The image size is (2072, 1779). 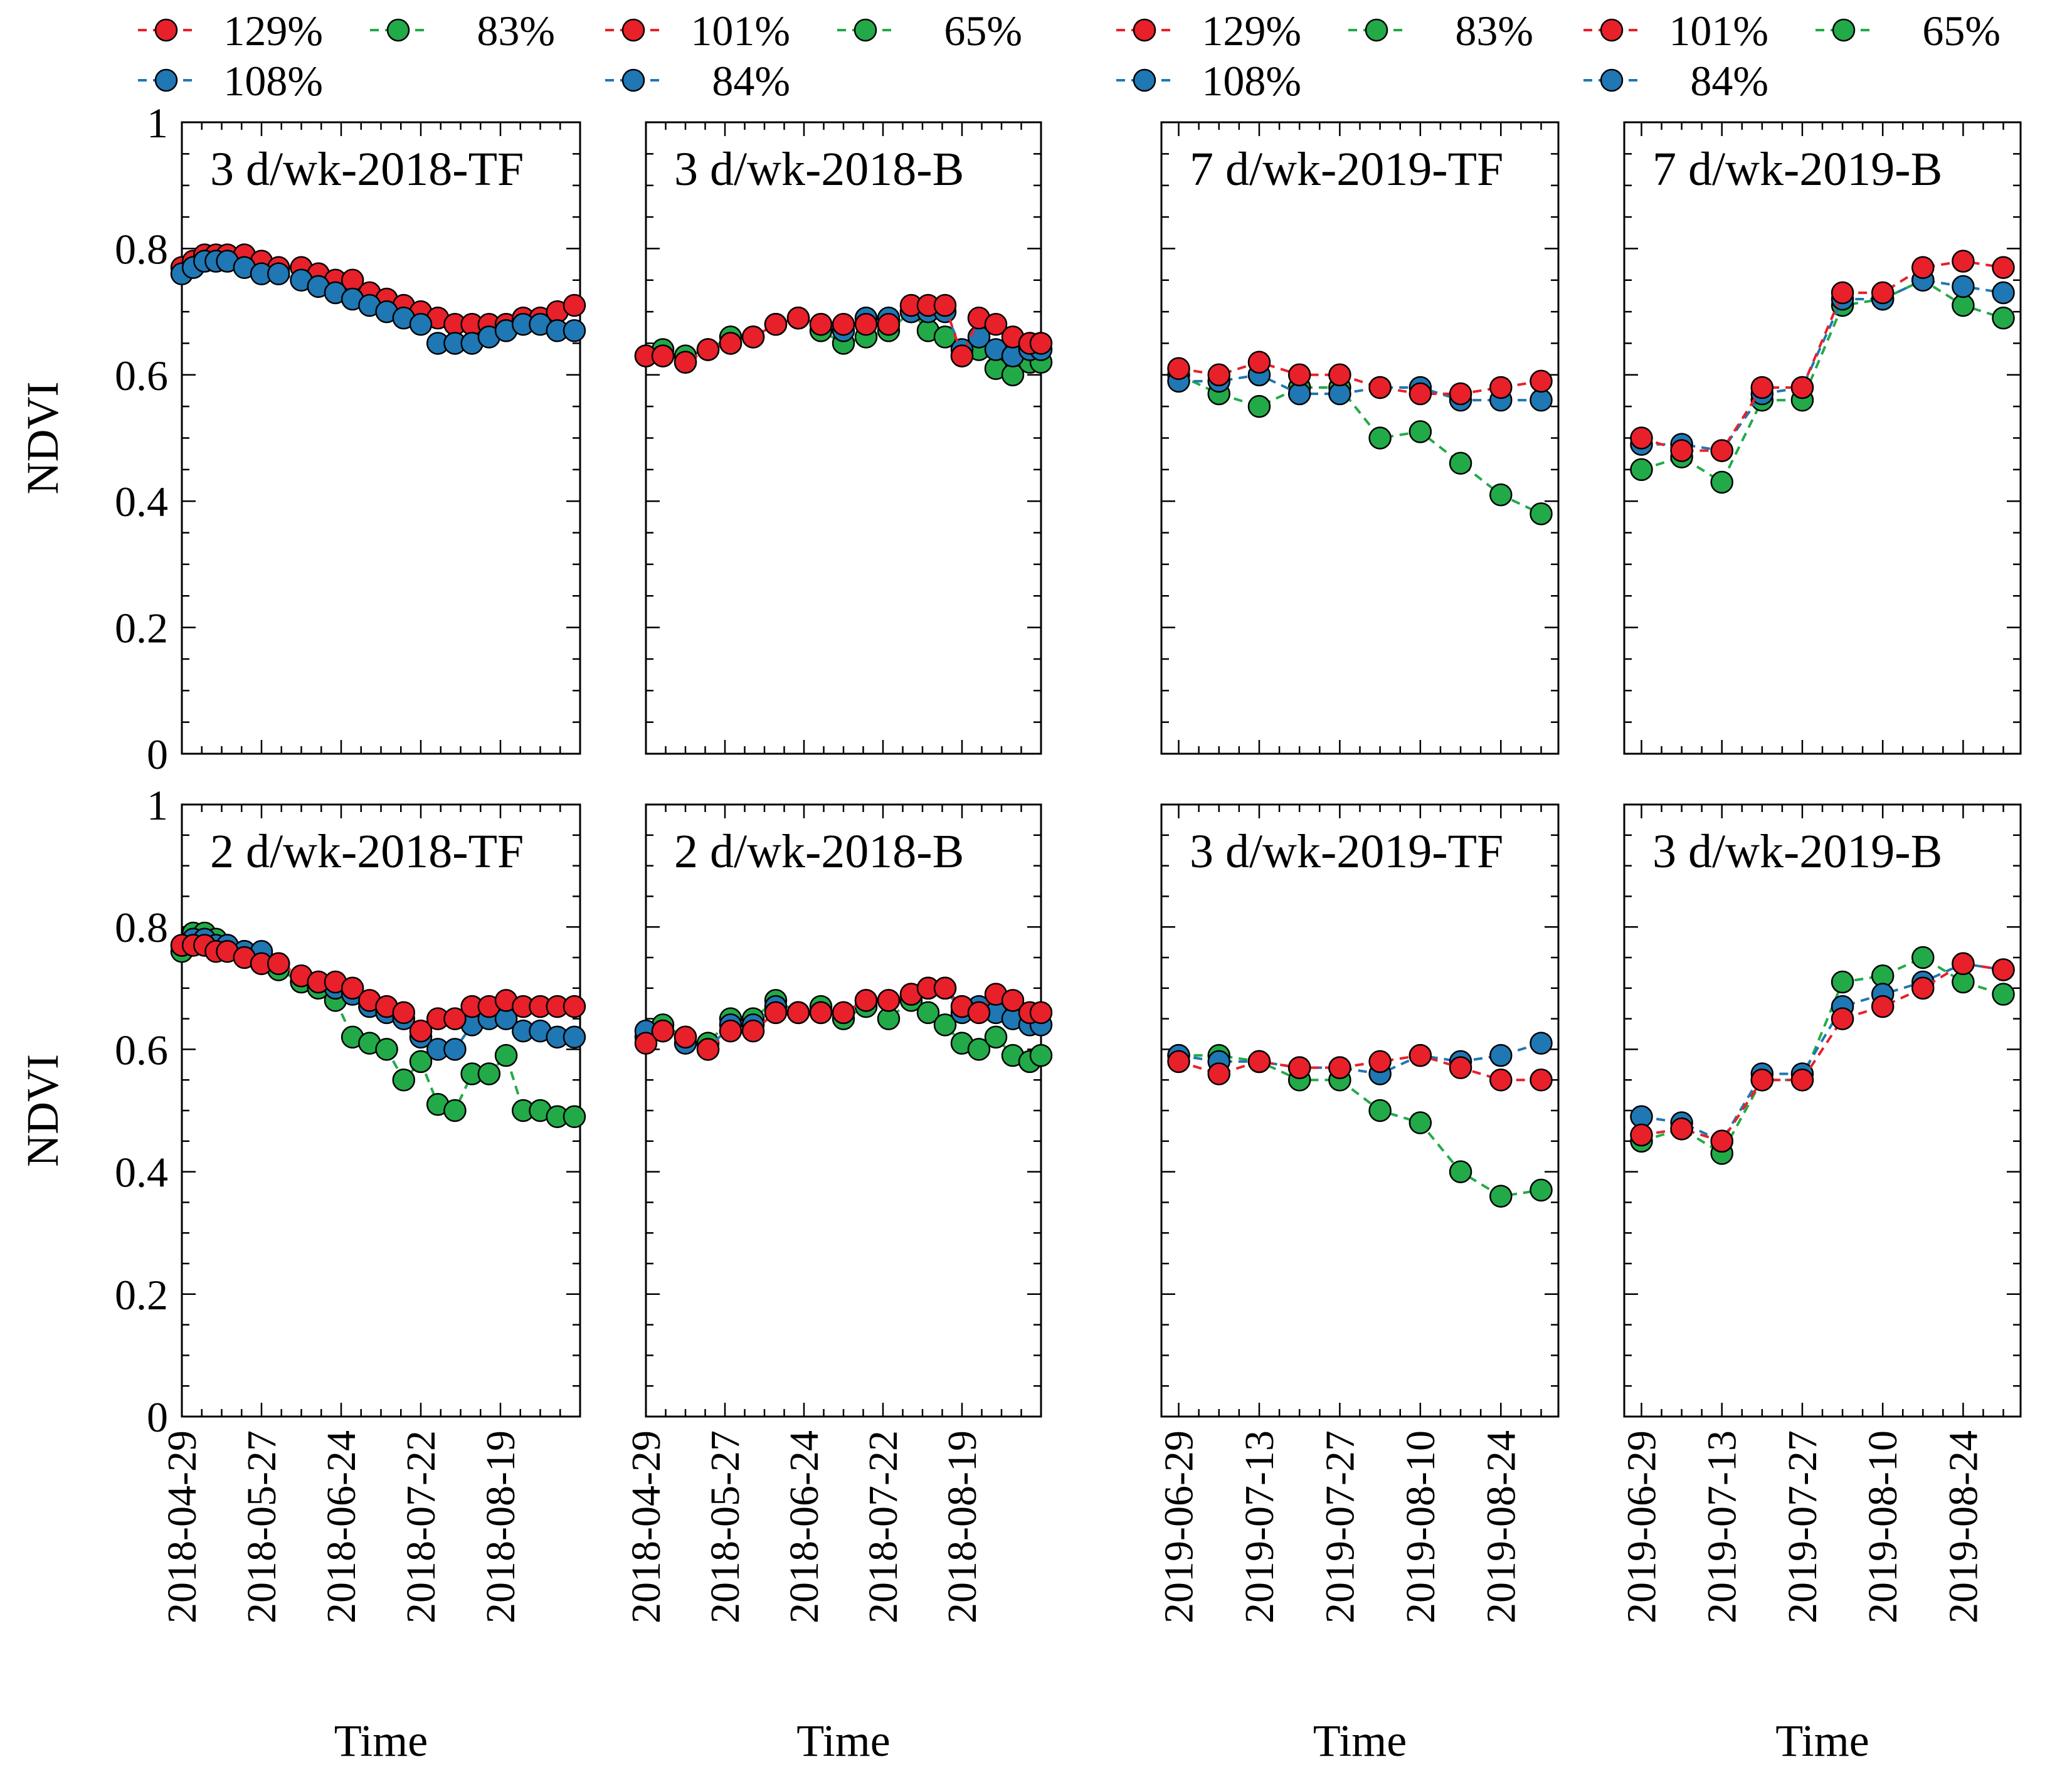 What do you see at coordinates (157, 805) in the screenshot?
I see `y-tick-label: 1` at bounding box center [157, 805].